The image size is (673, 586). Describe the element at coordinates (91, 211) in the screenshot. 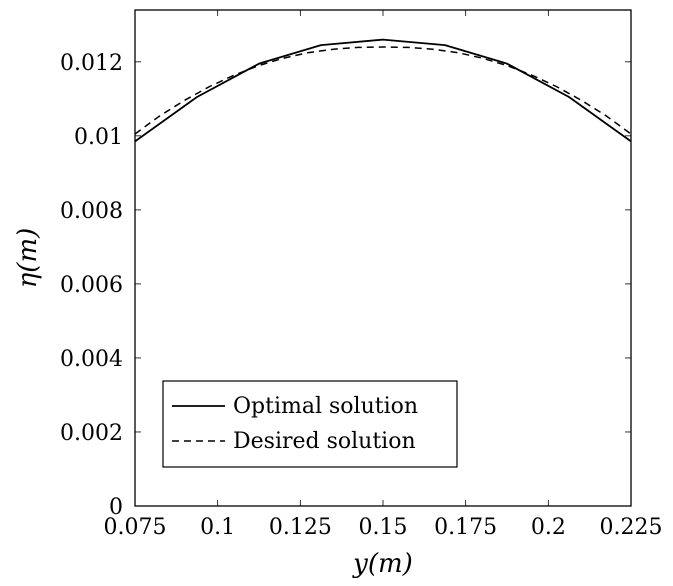

I see `y-tick-label: 0.008` at that location.